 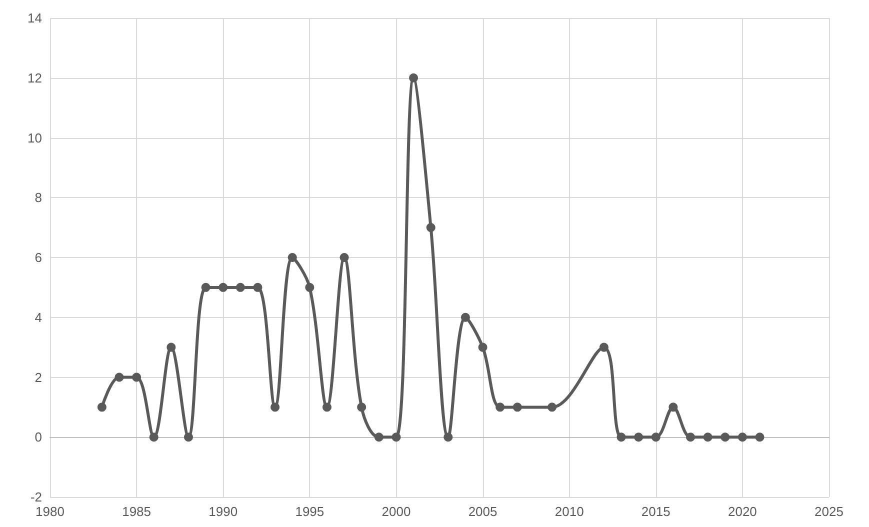 What do you see at coordinates (829, 511) in the screenshot?
I see `x-tick-label: 2025` at bounding box center [829, 511].